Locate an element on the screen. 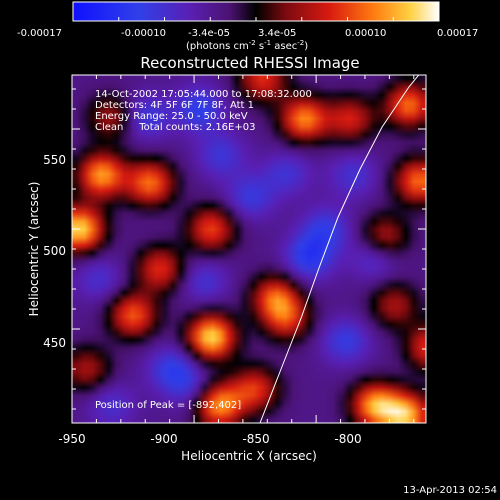 This screenshot has width=500, height=500. colorbar-tick-label: 3.4e-05 is located at coordinates (277, 33).